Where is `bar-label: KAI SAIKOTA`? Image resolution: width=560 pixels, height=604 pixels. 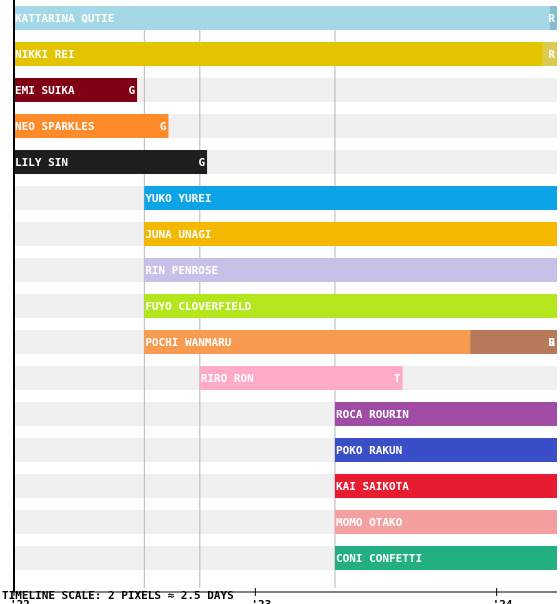 bar-label: KAI SAIKOTA is located at coordinates (372, 486).